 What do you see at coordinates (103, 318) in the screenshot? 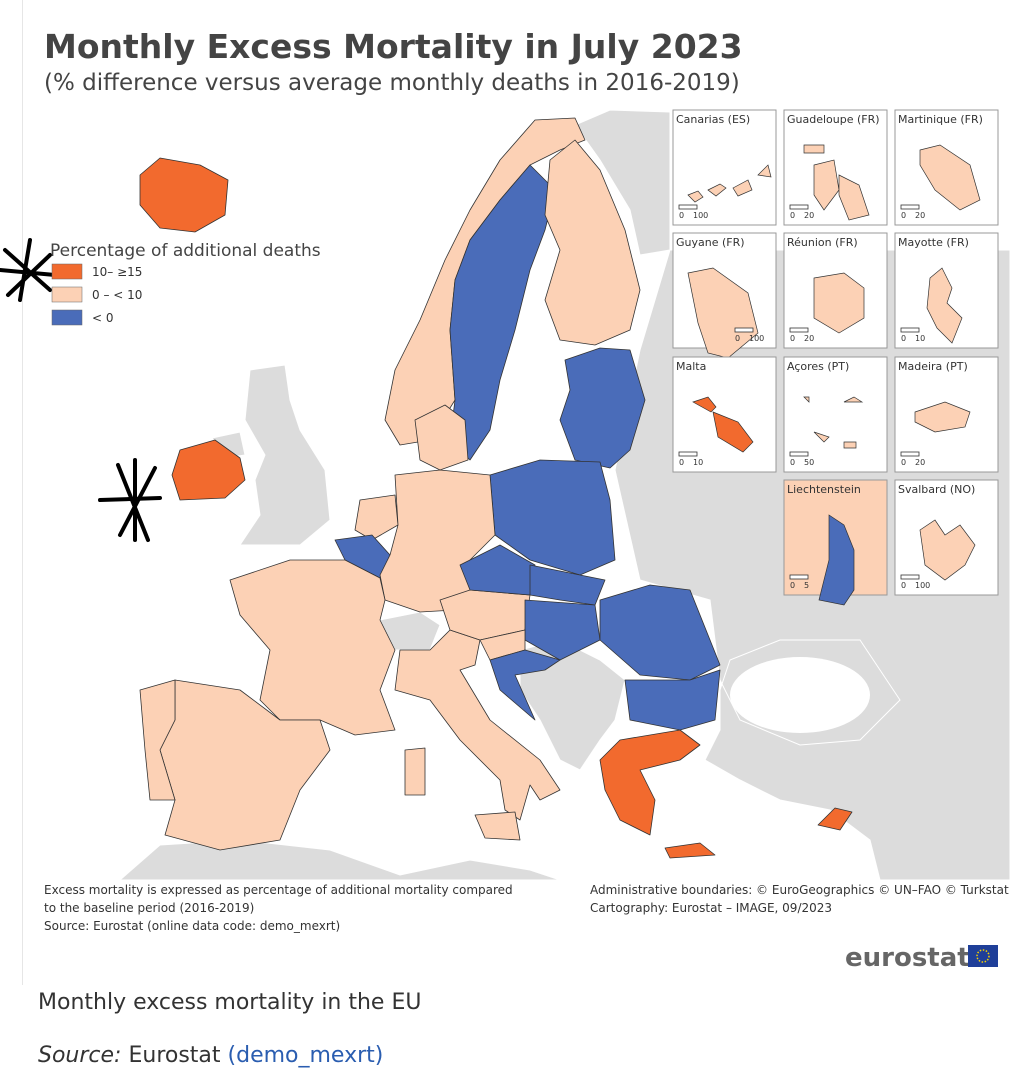
I see `legend-label: < 0` at bounding box center [103, 318].